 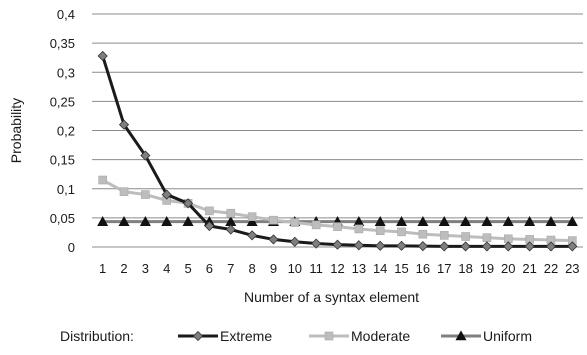 I want to click on legend-label: Moderate, so click(x=380, y=336).